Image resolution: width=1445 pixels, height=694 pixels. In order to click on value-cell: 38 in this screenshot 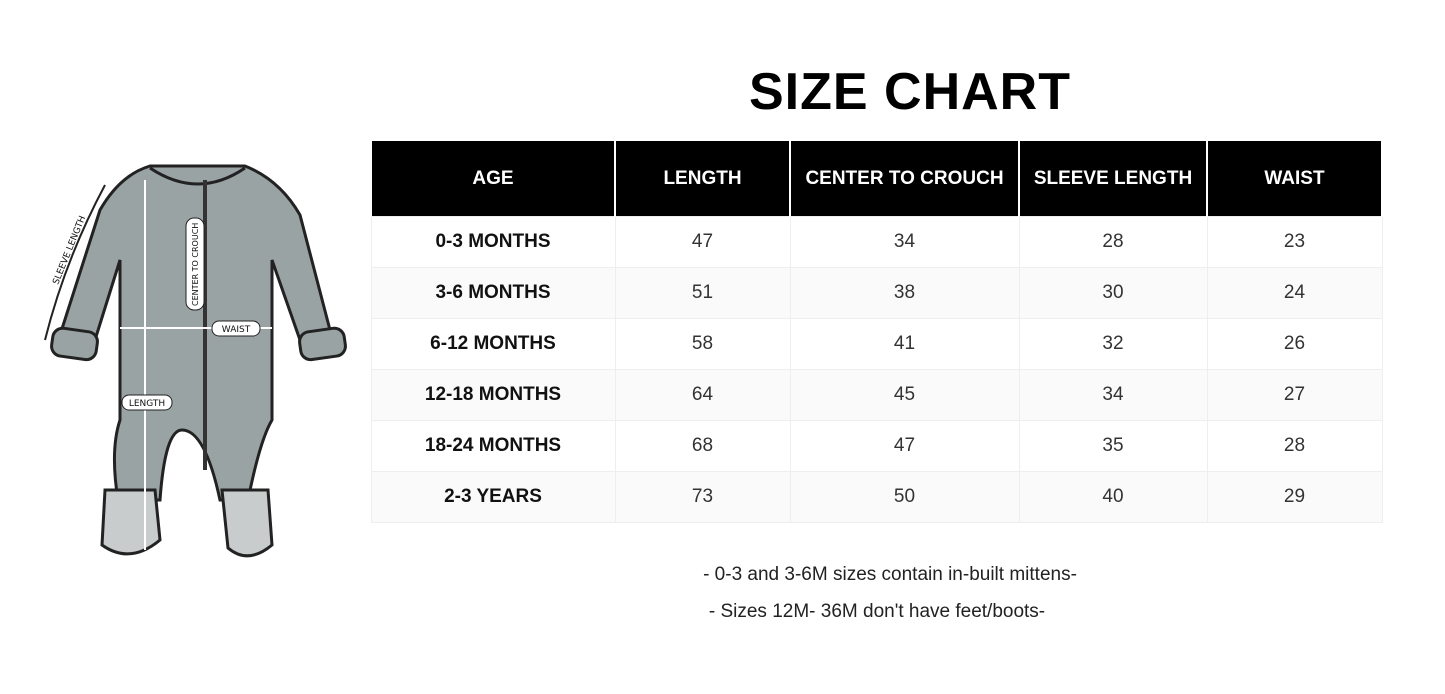, I will do `click(904, 293)`.